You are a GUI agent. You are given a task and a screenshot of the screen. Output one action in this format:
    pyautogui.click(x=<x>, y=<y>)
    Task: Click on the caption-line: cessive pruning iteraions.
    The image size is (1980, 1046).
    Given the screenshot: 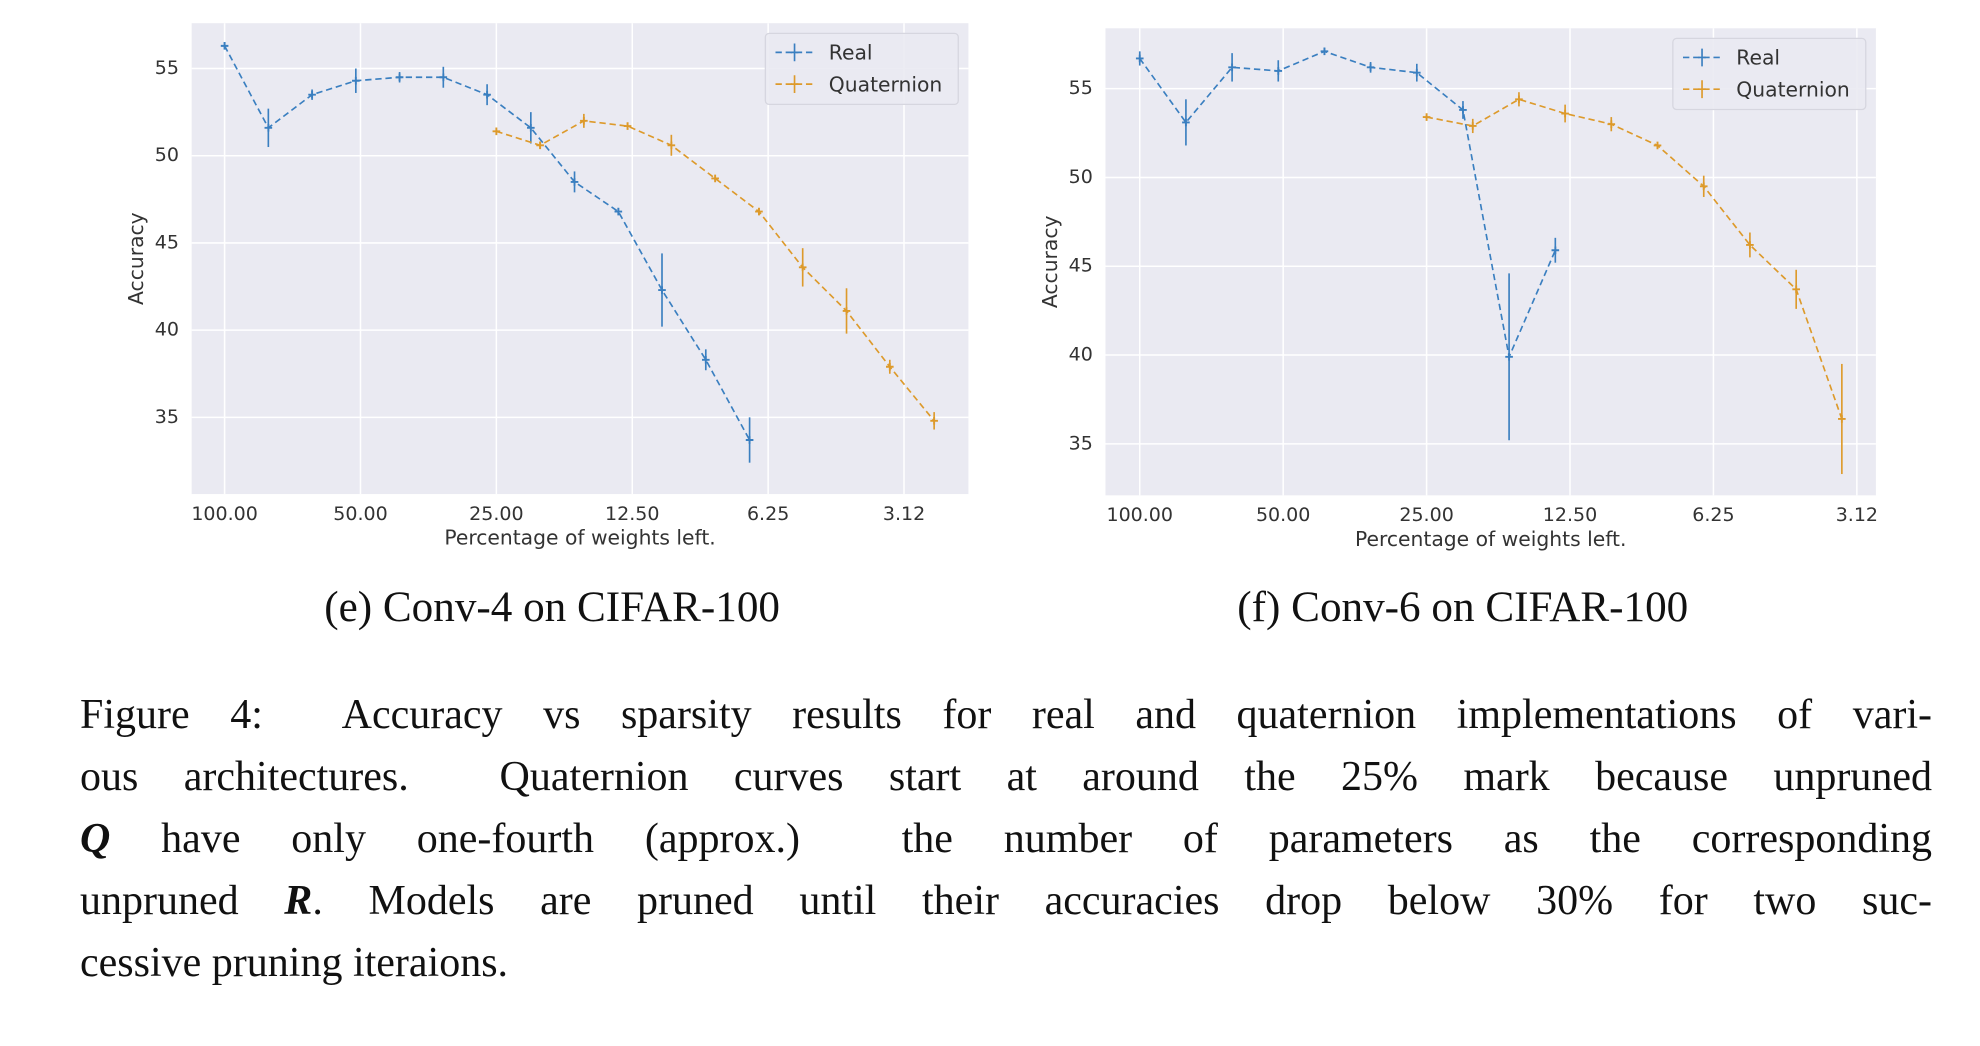 What is the action you would take?
    pyautogui.click(x=1006, y=963)
    